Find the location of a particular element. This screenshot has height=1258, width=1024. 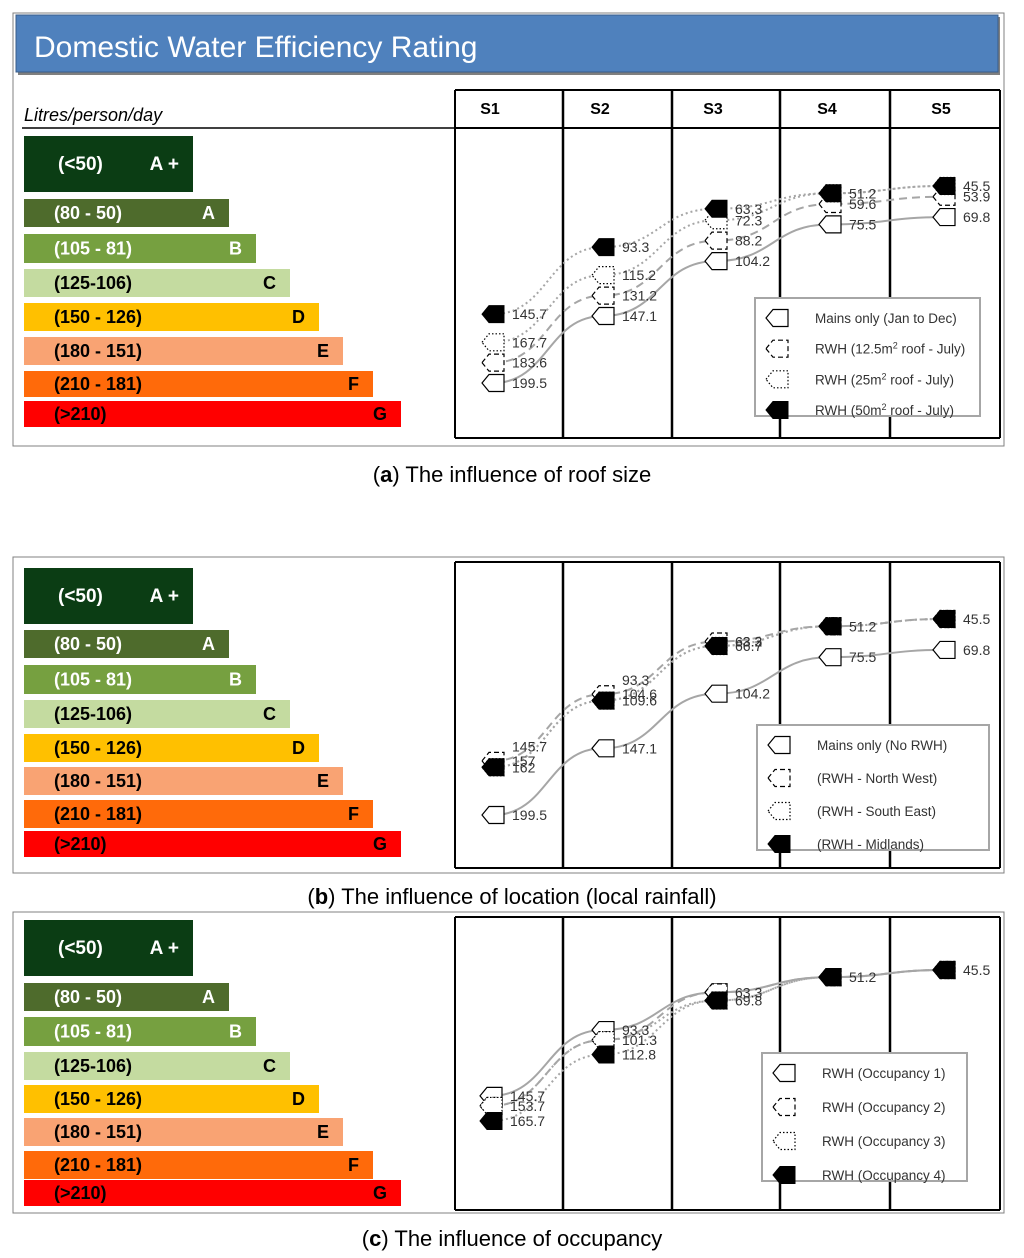

panel-c-data-label-9: 45.5 is located at coordinates (976, 970).